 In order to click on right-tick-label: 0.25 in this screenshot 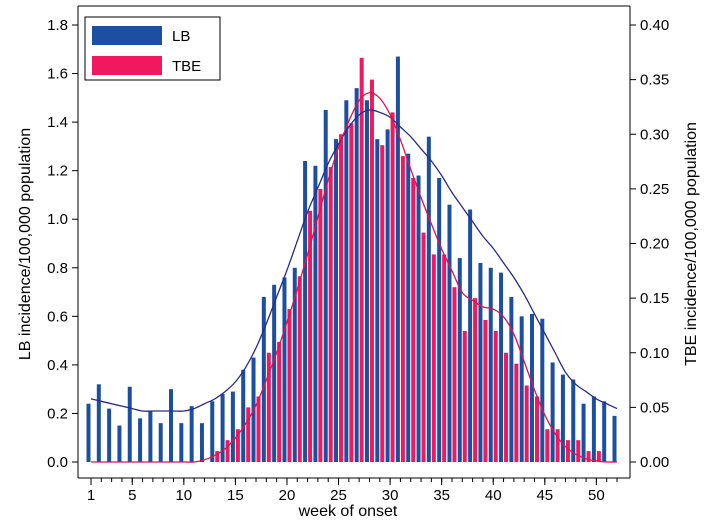, I will do `click(654, 189)`.